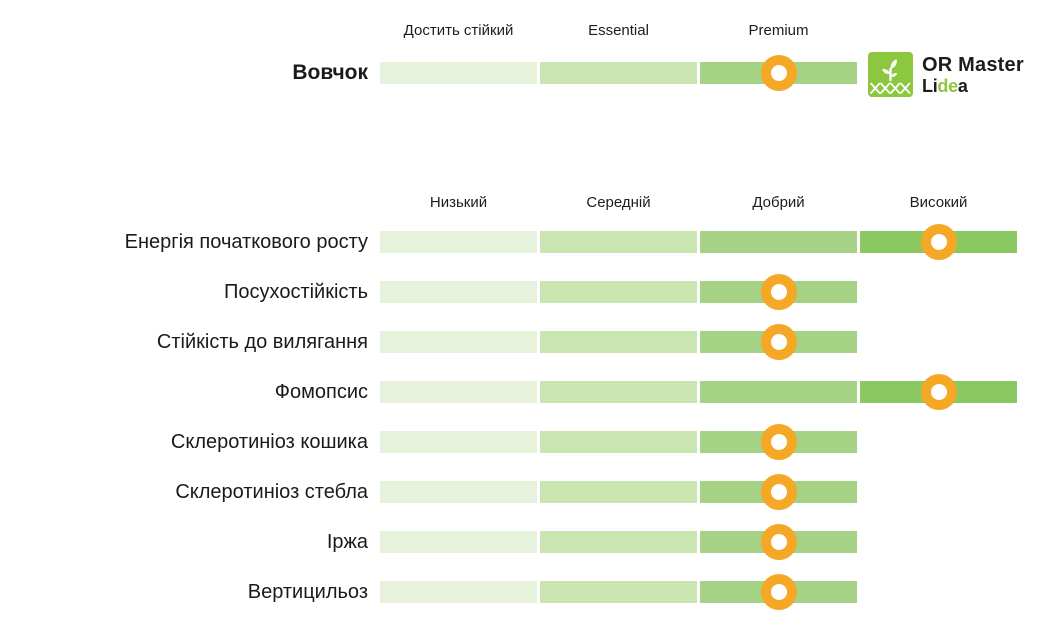 Image resolution: width=1044 pixels, height=625 pixels. I want to click on scale-label-vysokyi: Високий, so click(938, 202).